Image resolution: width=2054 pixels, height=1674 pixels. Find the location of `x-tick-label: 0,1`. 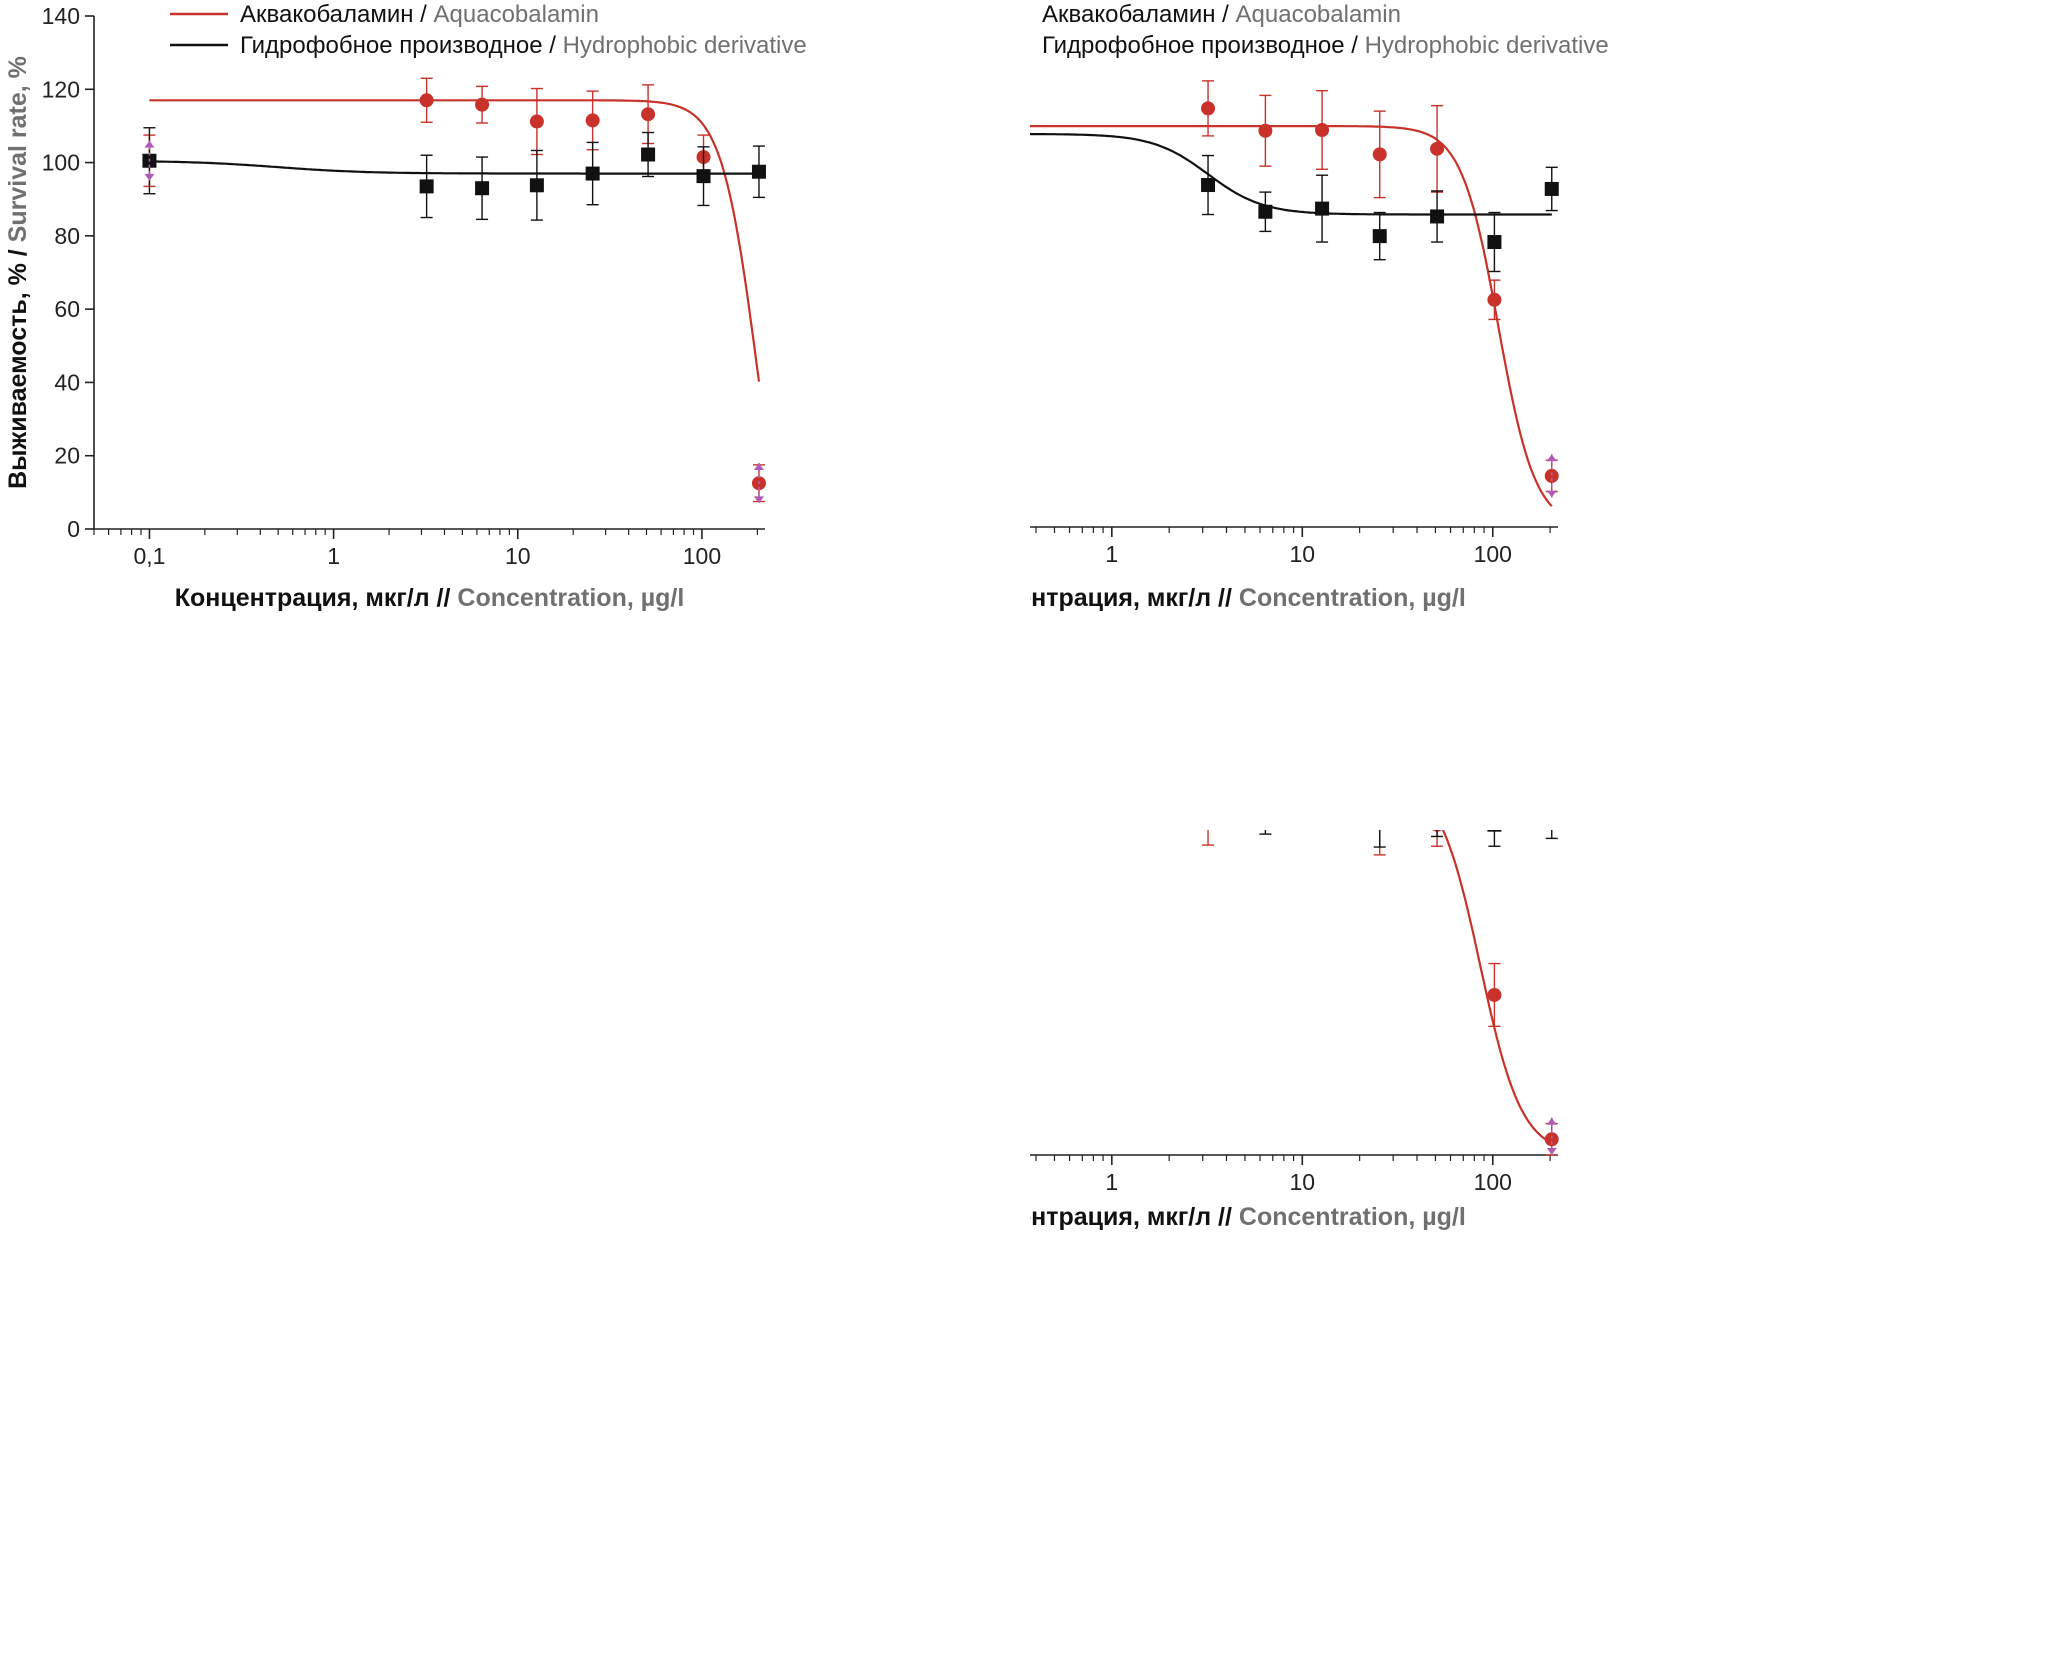

x-tick-label: 0,1 is located at coordinates (149, 556).